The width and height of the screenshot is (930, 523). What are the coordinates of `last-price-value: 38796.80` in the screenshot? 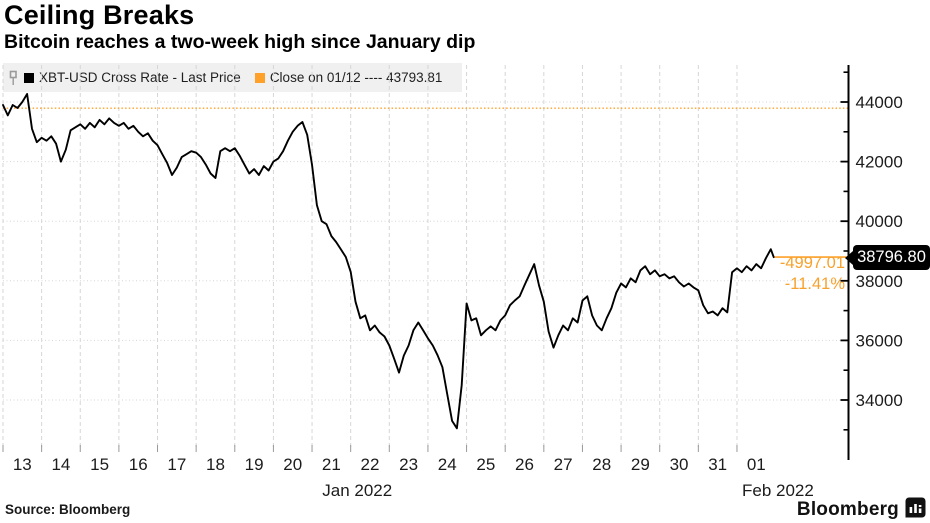 It's located at (891, 257).